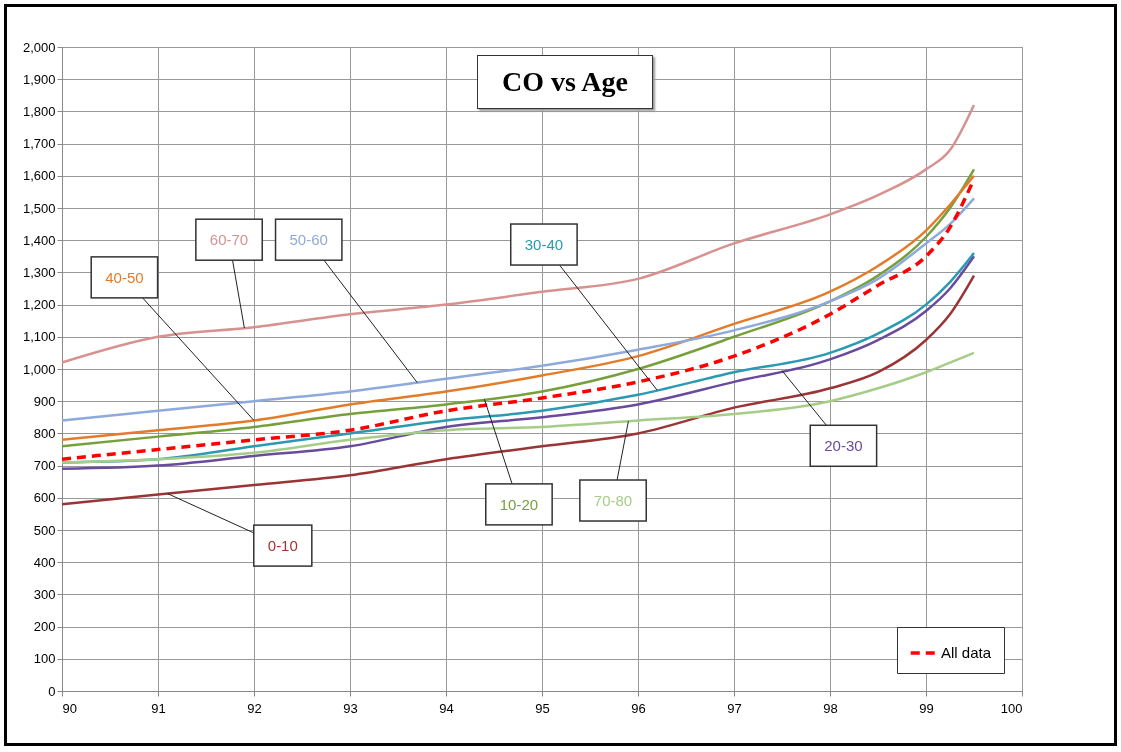 This screenshot has height=752, width=1121. I want to click on y-tick-label: 900, so click(44, 401).